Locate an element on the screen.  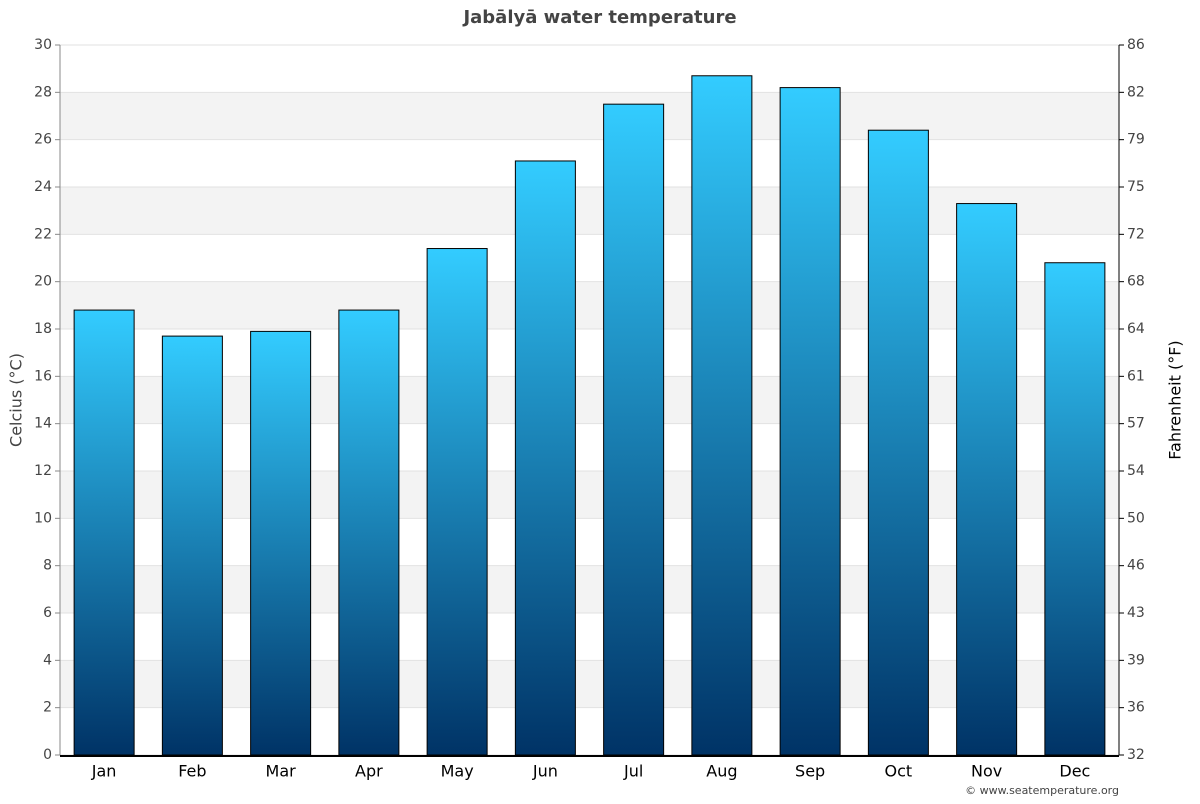
y2-tick-label: 43 is located at coordinates (1136, 613).